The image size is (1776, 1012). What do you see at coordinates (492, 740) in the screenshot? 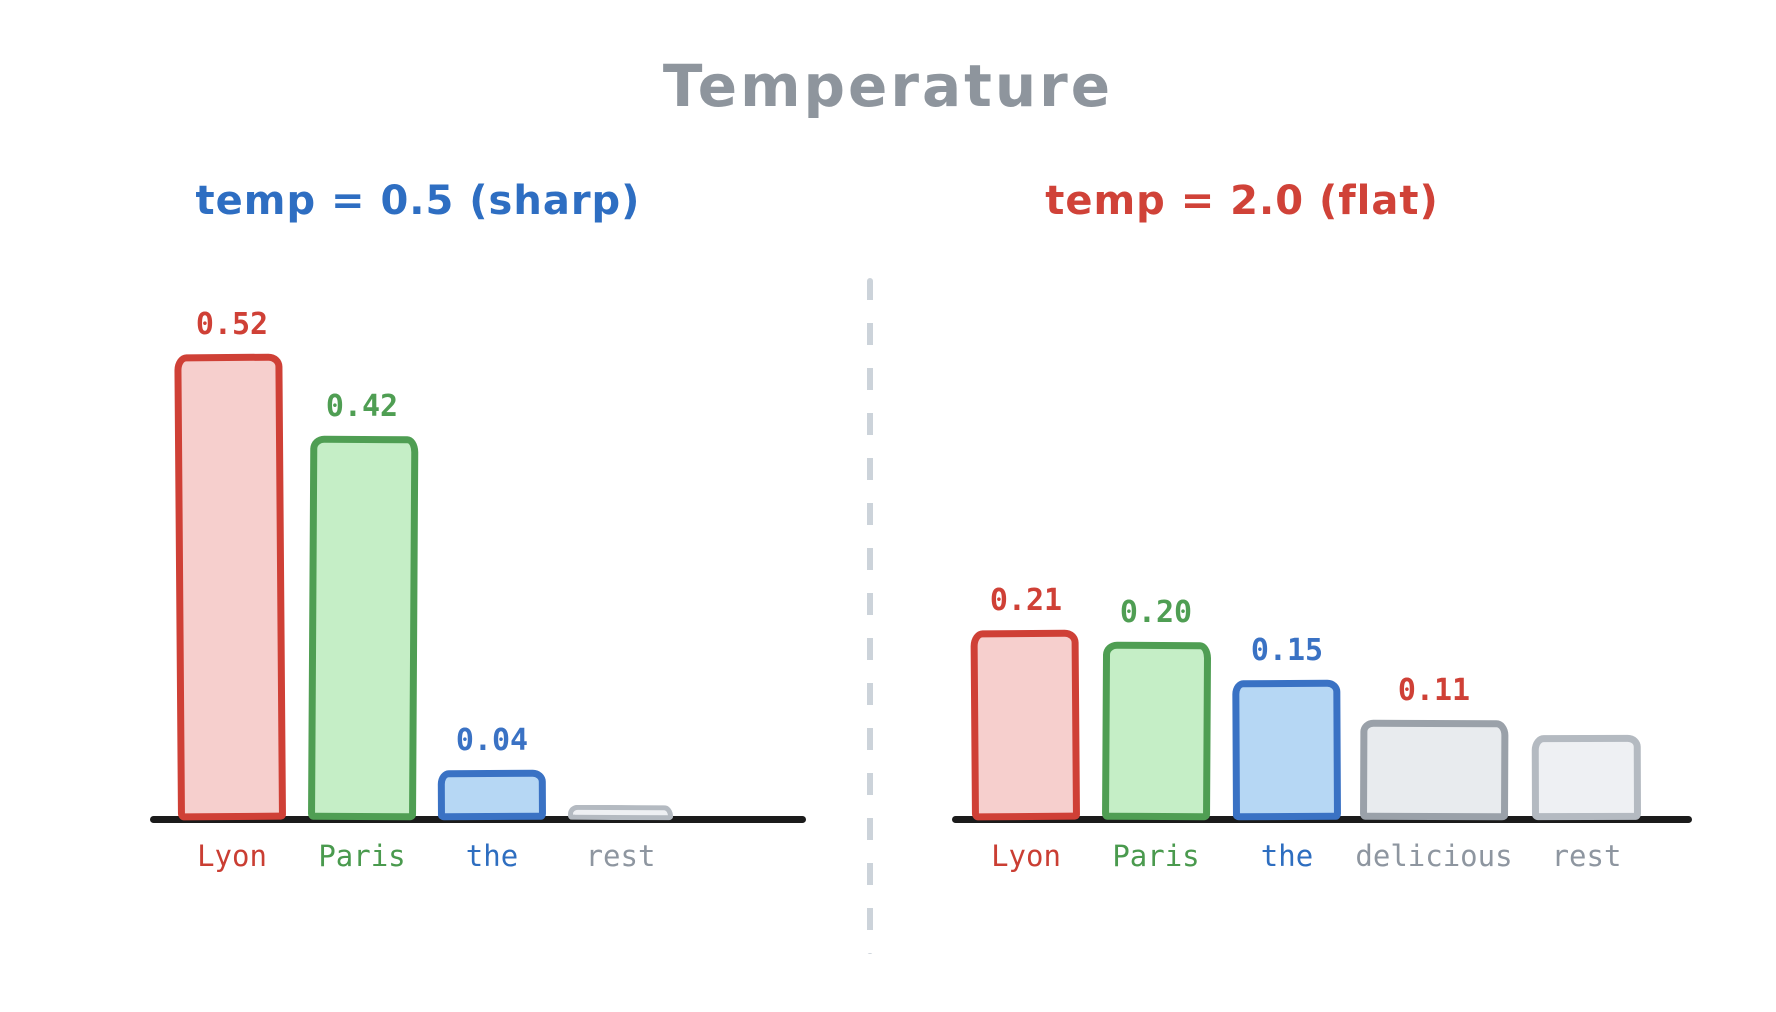
I see `value-label-the: 0.04` at bounding box center [492, 740].